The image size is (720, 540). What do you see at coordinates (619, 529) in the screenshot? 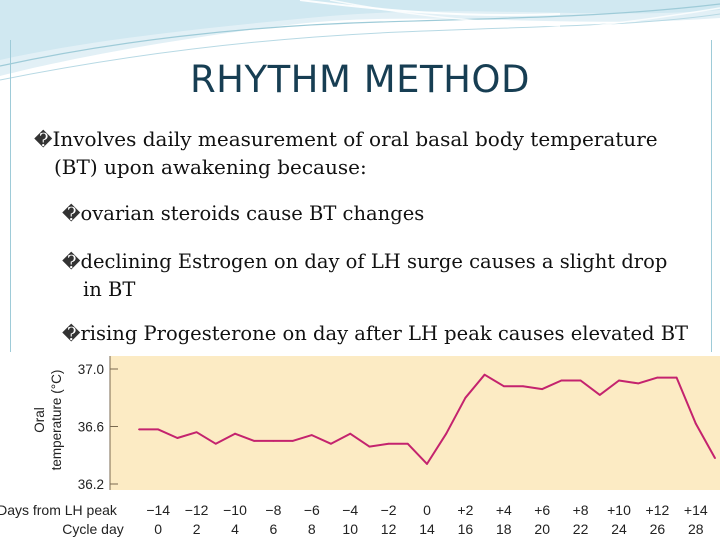
I see `x-tick-label-cycle-day: 24` at bounding box center [619, 529].